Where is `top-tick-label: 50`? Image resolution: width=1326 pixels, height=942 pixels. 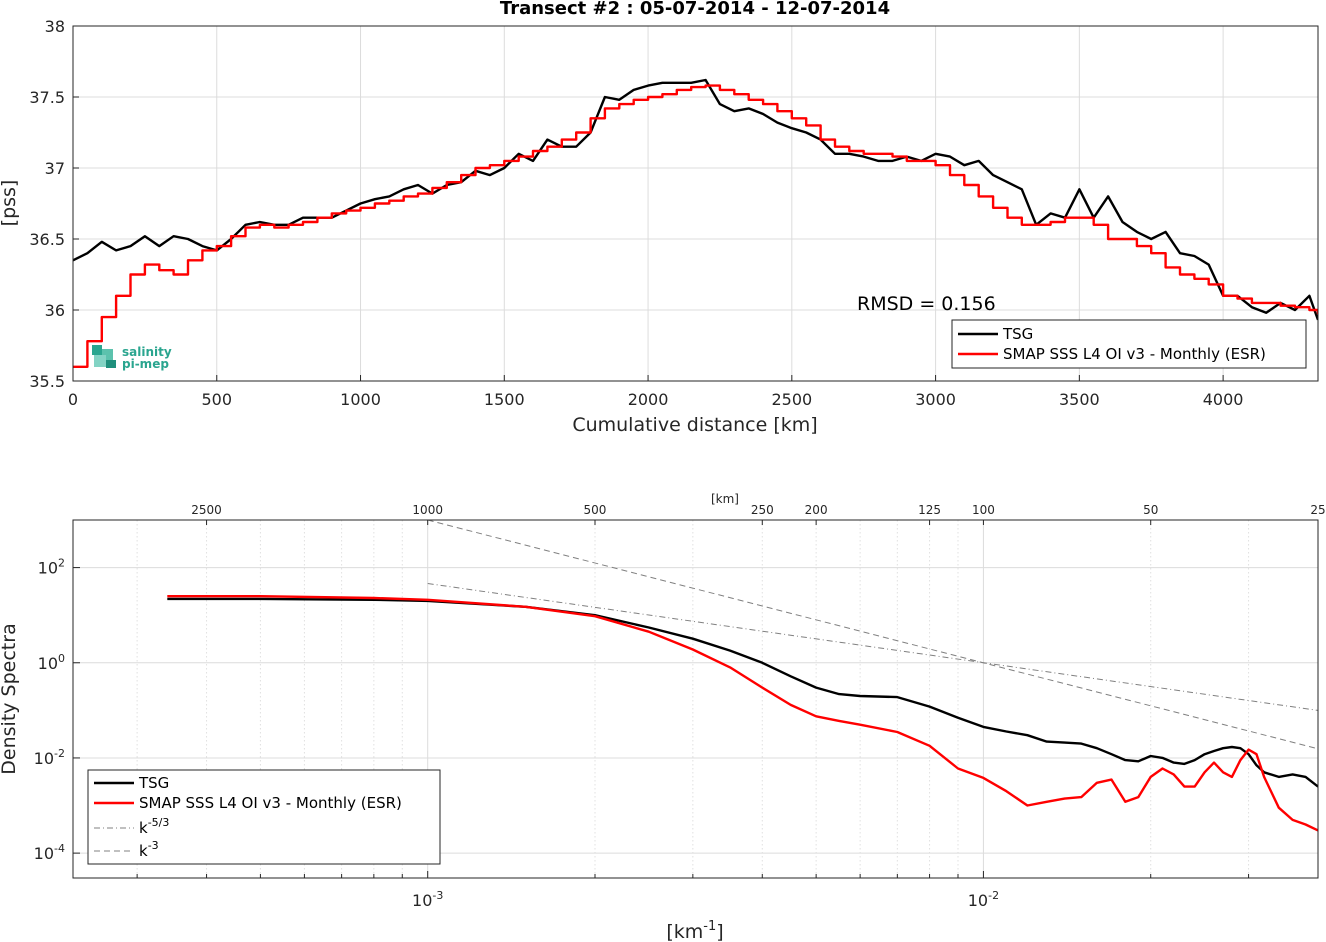 top-tick-label: 50 is located at coordinates (1150, 510).